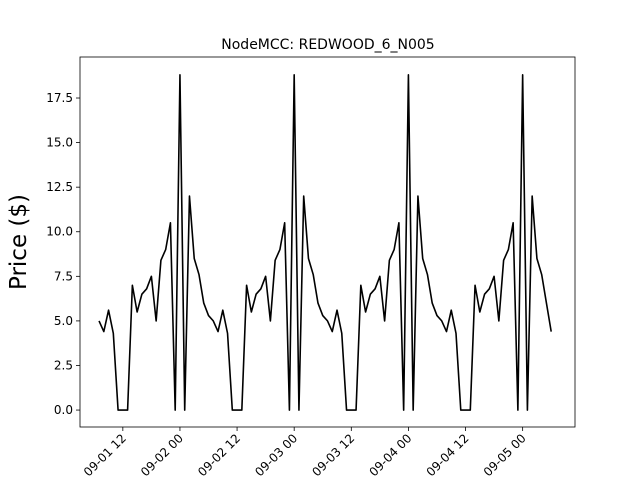  What do you see at coordinates (63, 276) in the screenshot?
I see `y-tick-label: 7.5` at bounding box center [63, 276].